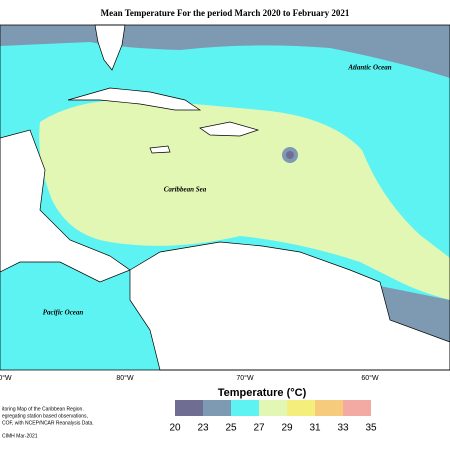 The height and width of the screenshot is (450, 450). I want to click on legend-tick-label: 33, so click(343, 428).